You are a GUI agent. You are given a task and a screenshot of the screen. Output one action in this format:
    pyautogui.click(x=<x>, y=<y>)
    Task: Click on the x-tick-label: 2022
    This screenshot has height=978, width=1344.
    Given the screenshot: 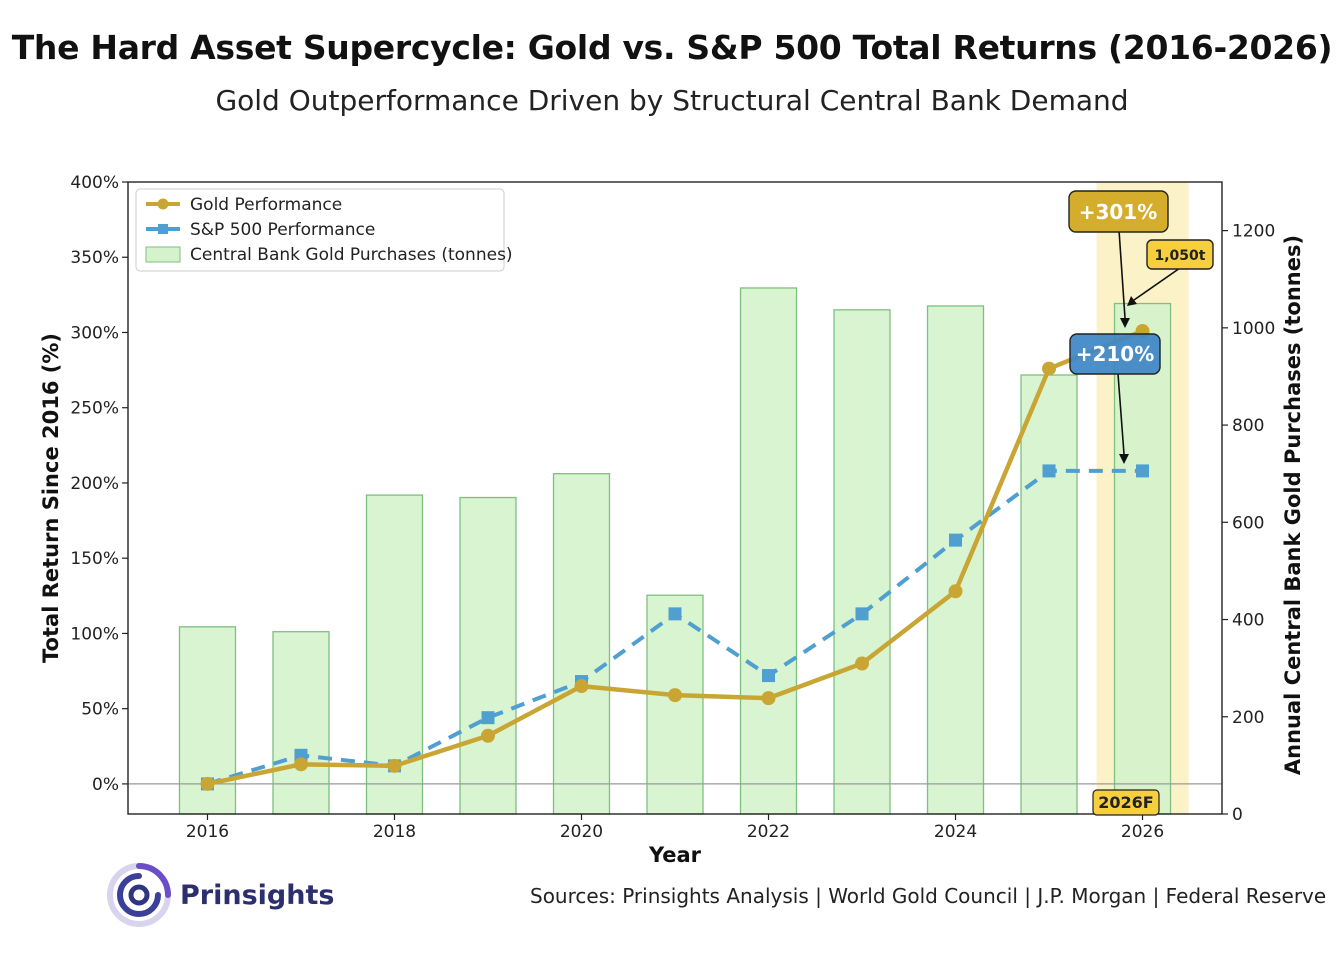 What is the action you would take?
    pyautogui.click(x=768, y=832)
    